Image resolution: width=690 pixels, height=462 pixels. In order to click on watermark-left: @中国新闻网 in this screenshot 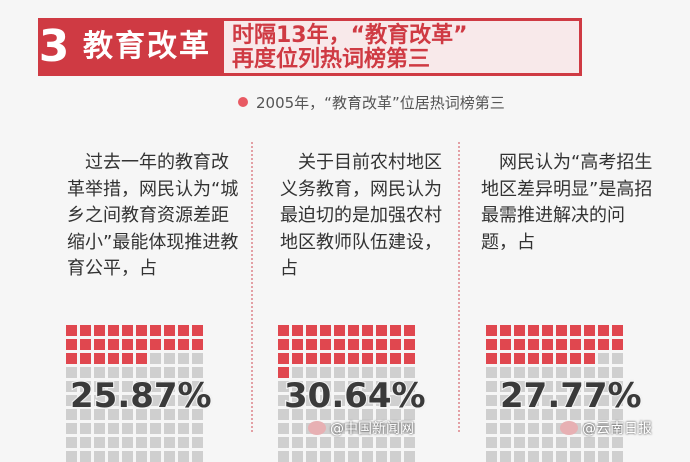, I will do `click(361, 428)`.